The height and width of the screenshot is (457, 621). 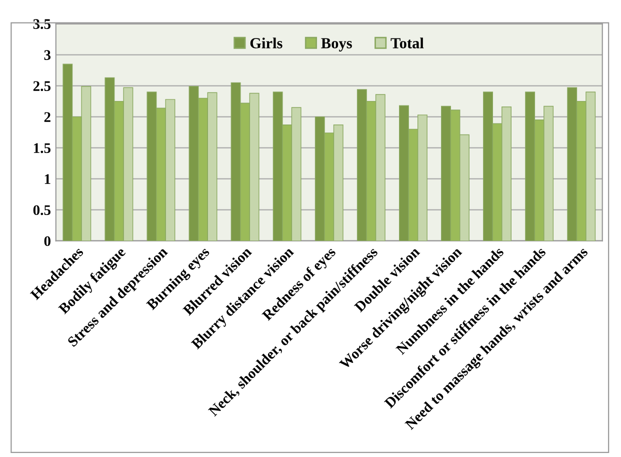 I want to click on y-tick-label: 2, so click(x=47, y=117).